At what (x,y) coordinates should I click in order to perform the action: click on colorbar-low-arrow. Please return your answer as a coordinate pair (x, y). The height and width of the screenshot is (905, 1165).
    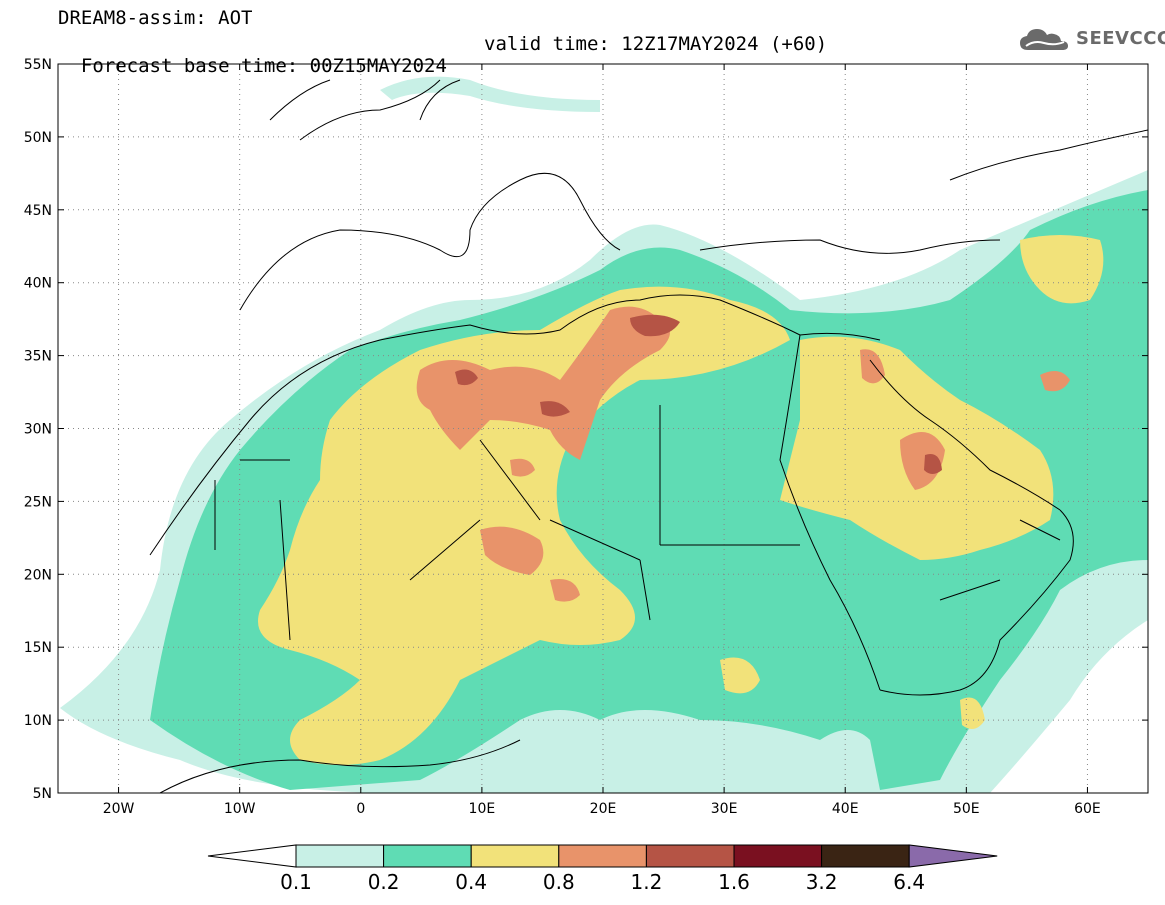
    Looking at the image, I should click on (252, 856).